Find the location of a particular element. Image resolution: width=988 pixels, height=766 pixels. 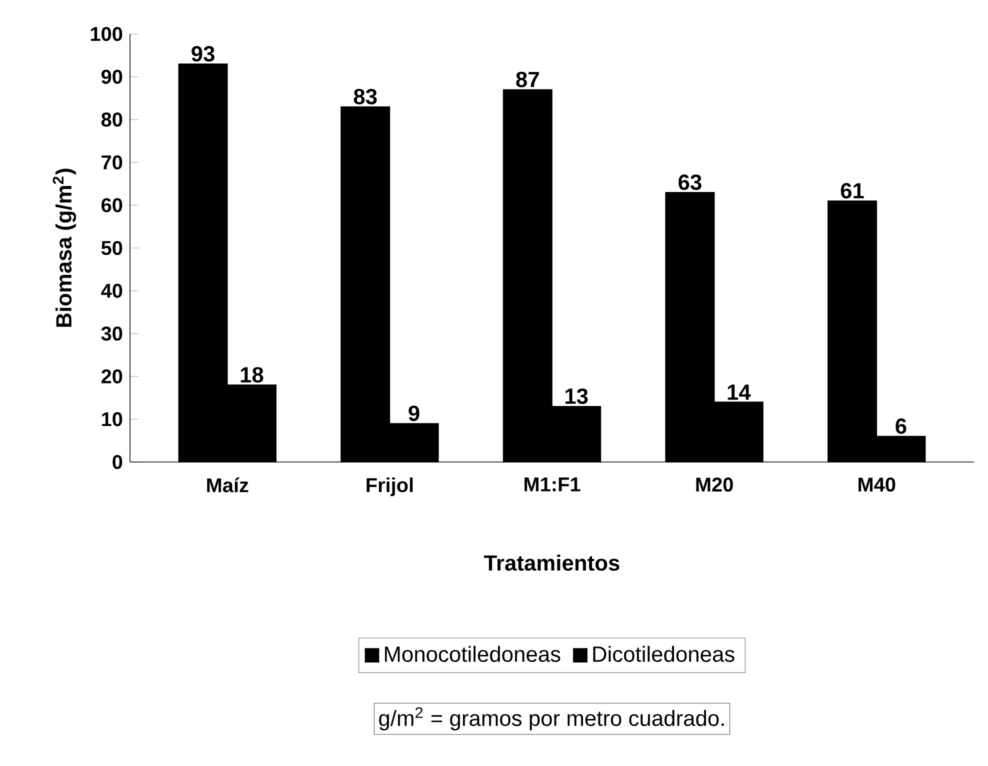

y-tick-label: 70 is located at coordinates (112, 162).